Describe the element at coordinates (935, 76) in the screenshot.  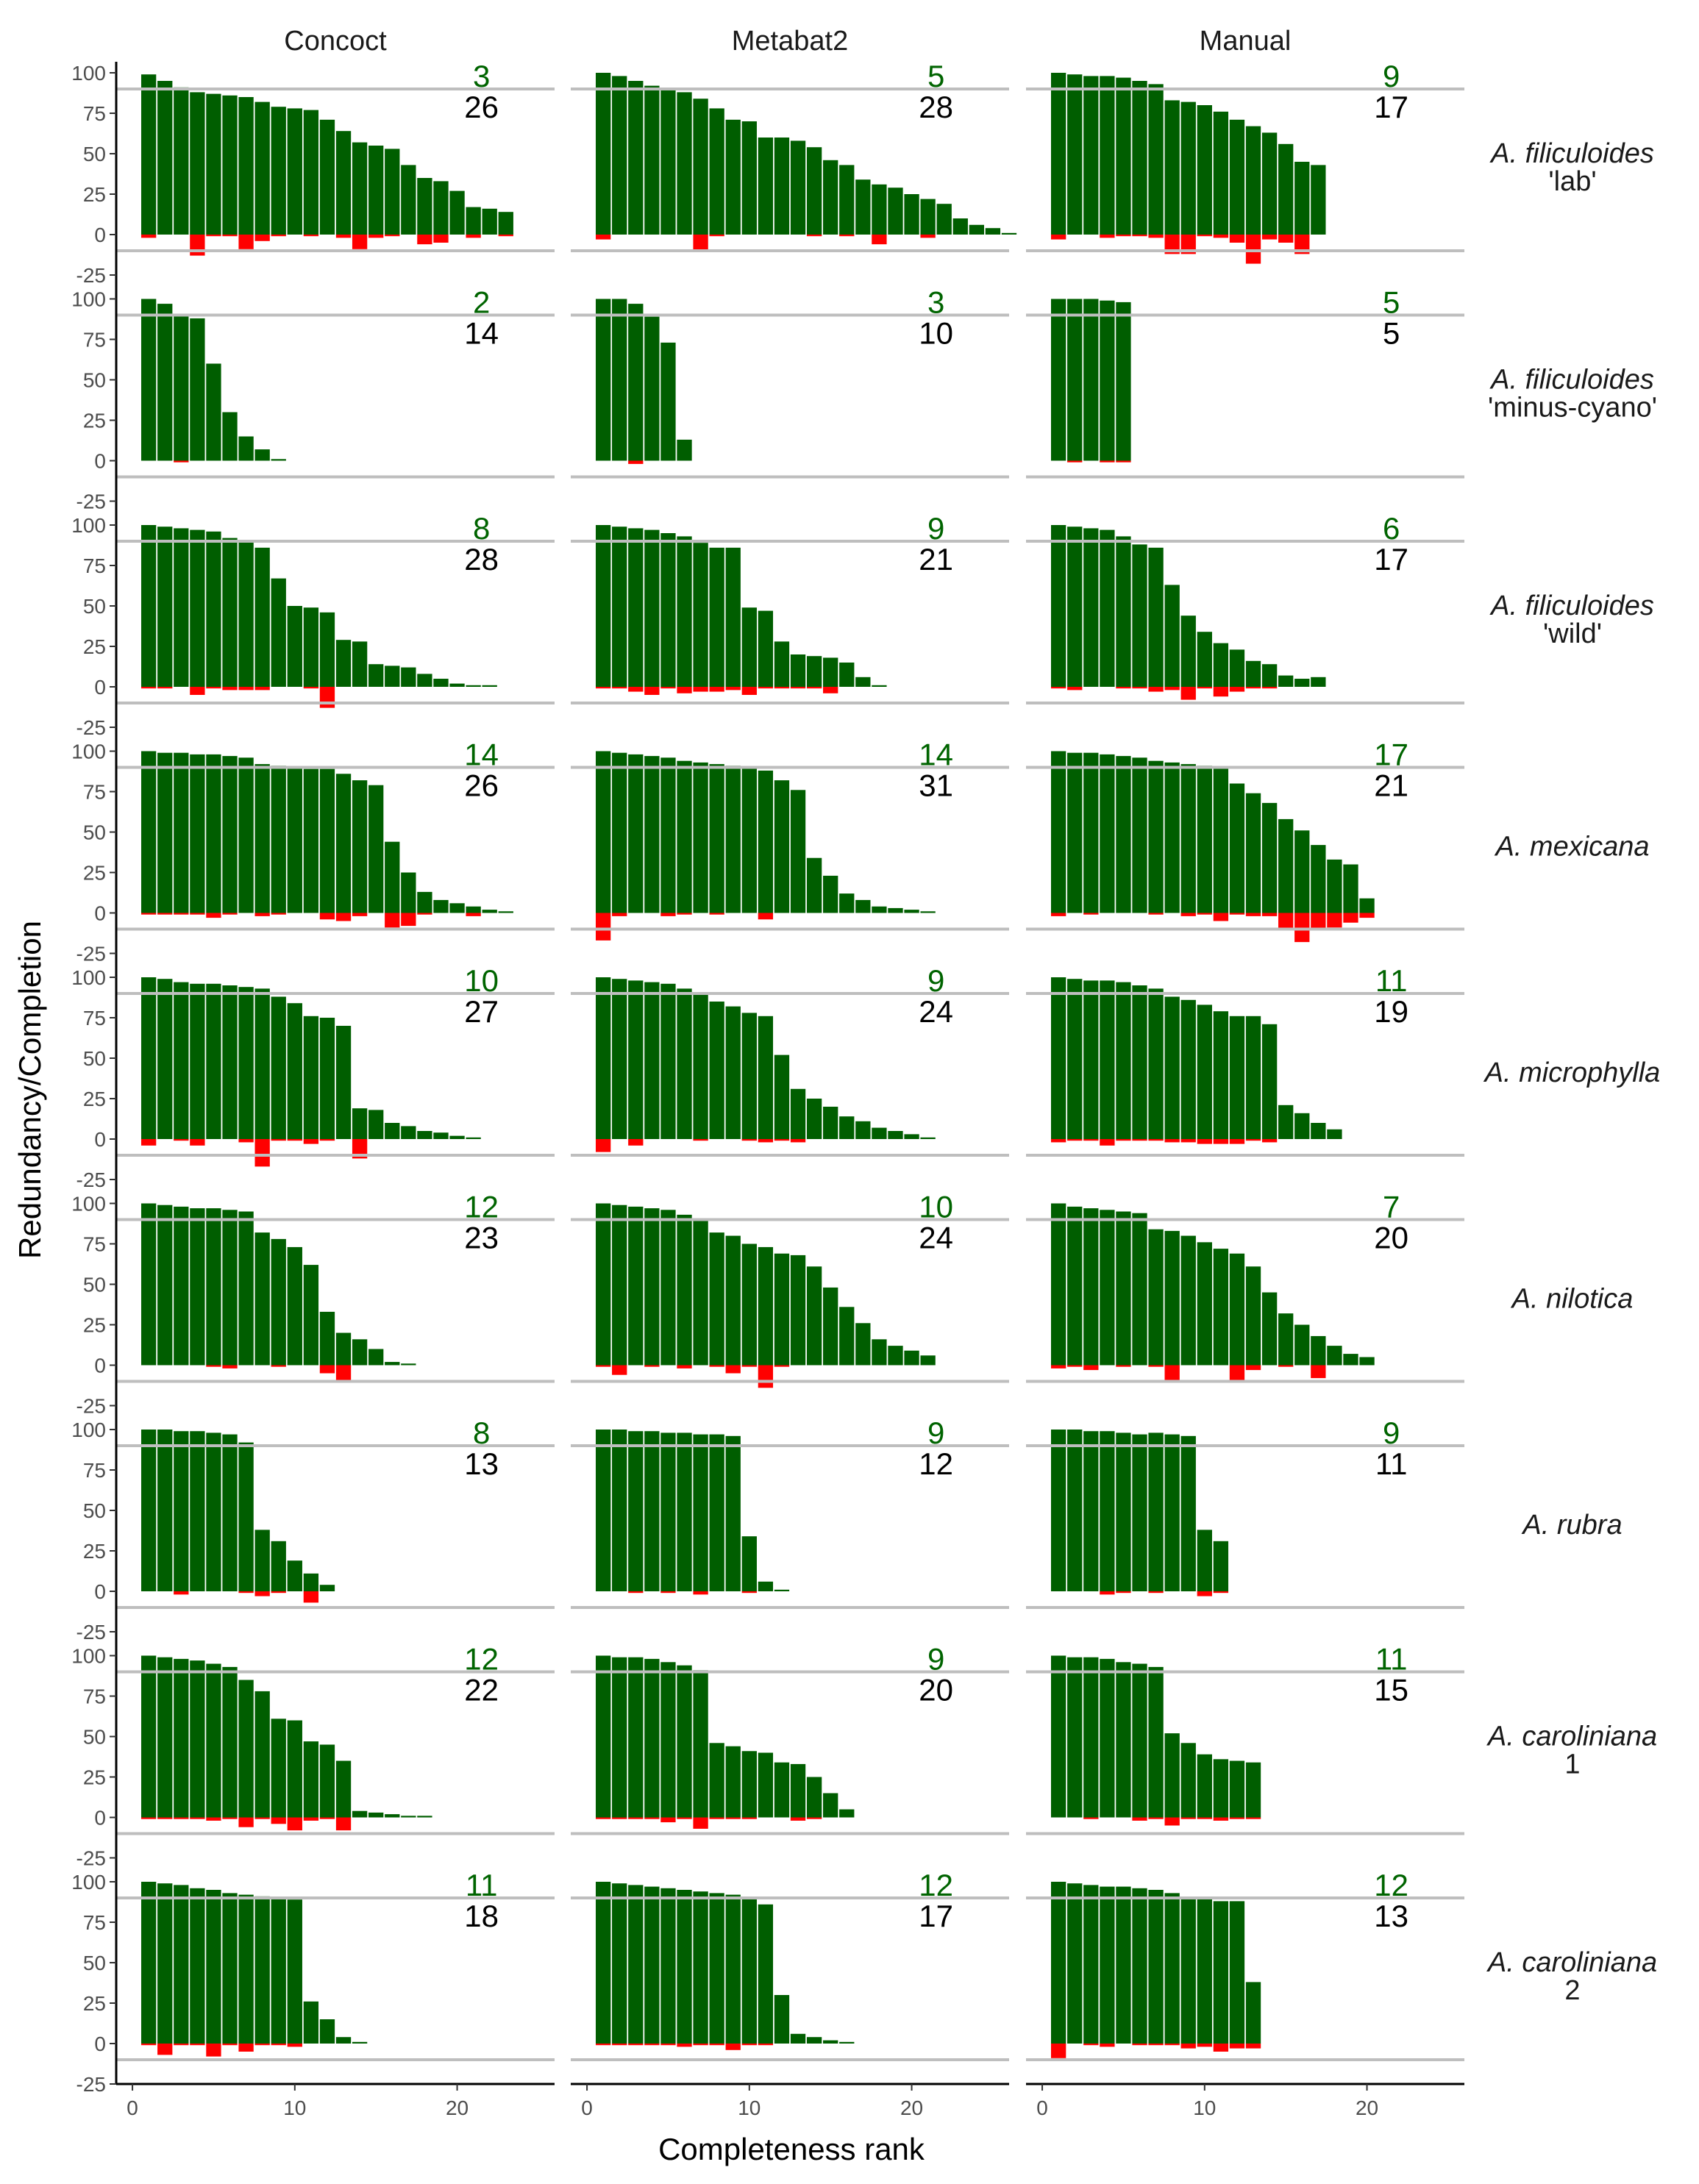
I see `count-high-quality: 5` at that location.